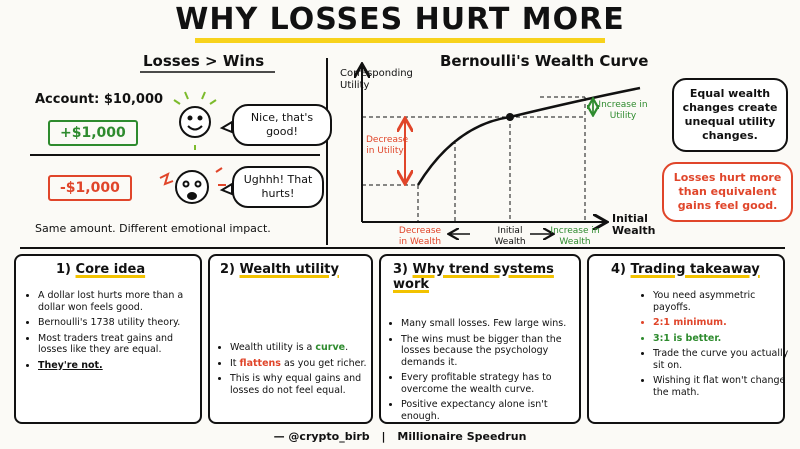 Image resolution: width=800 pixels, height=449 pixels. I want to click on panel-title: Trading takeaway, so click(695, 269).